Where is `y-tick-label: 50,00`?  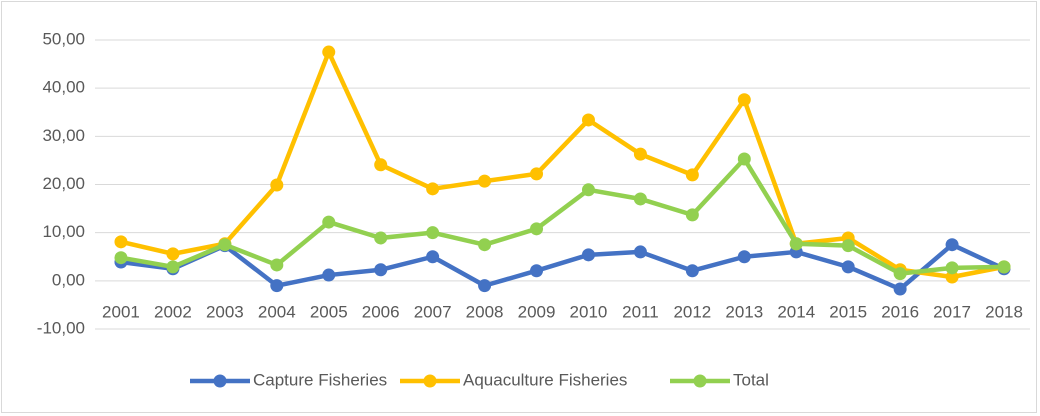 y-tick-label: 50,00 is located at coordinates (63, 38).